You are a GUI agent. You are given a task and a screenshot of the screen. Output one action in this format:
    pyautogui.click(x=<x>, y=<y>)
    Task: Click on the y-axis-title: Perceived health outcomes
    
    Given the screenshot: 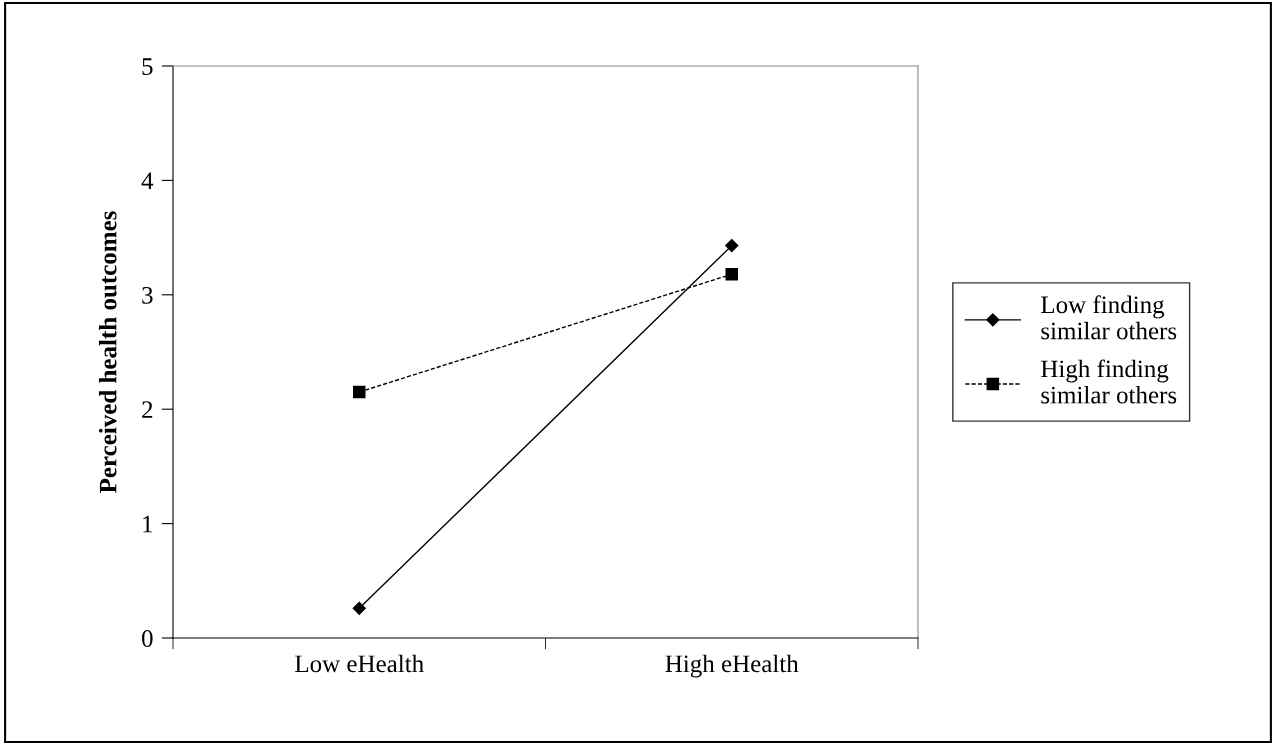 What is the action you would take?
    pyautogui.click(x=107, y=352)
    